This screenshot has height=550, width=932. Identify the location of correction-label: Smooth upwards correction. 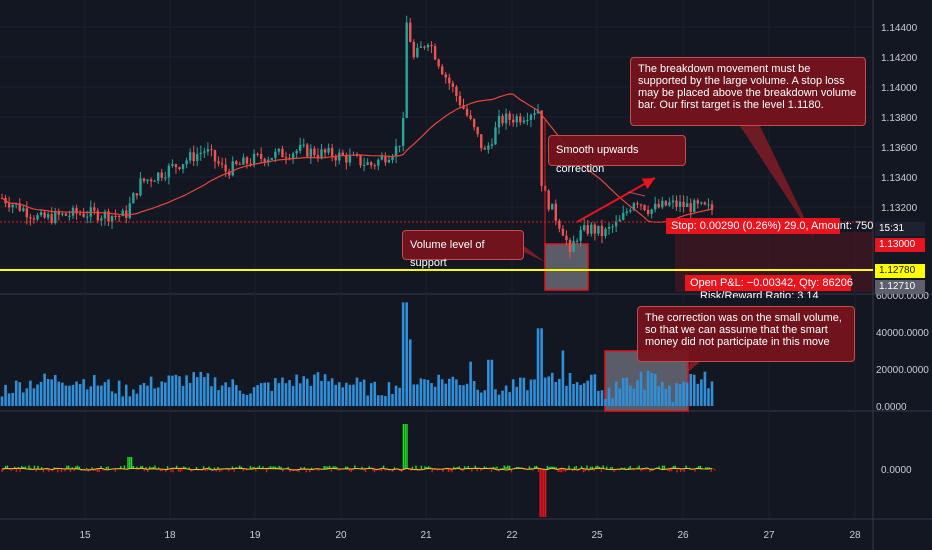
(617, 155).